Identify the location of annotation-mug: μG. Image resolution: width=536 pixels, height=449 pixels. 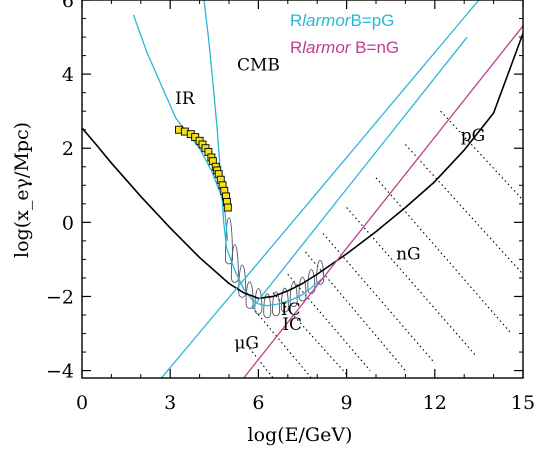
(246, 343).